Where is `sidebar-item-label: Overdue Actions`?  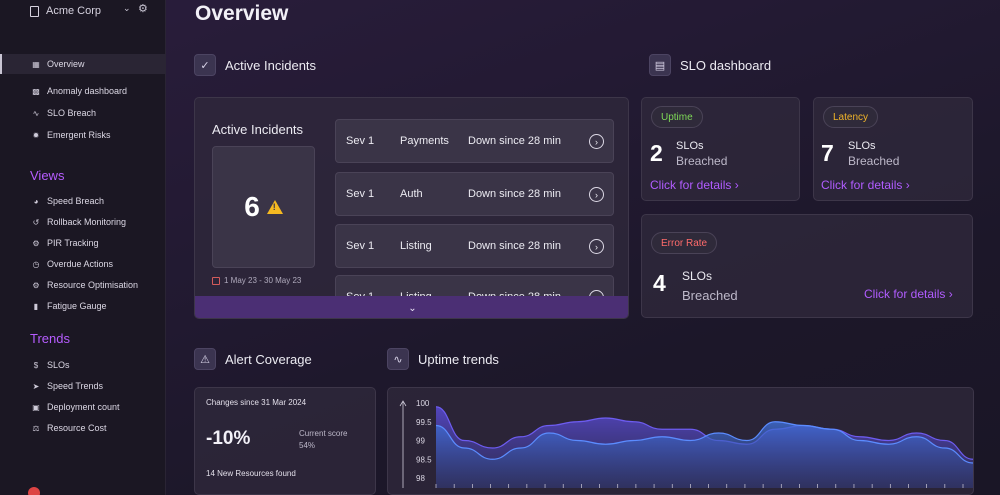 sidebar-item-label: Overdue Actions is located at coordinates (80, 264).